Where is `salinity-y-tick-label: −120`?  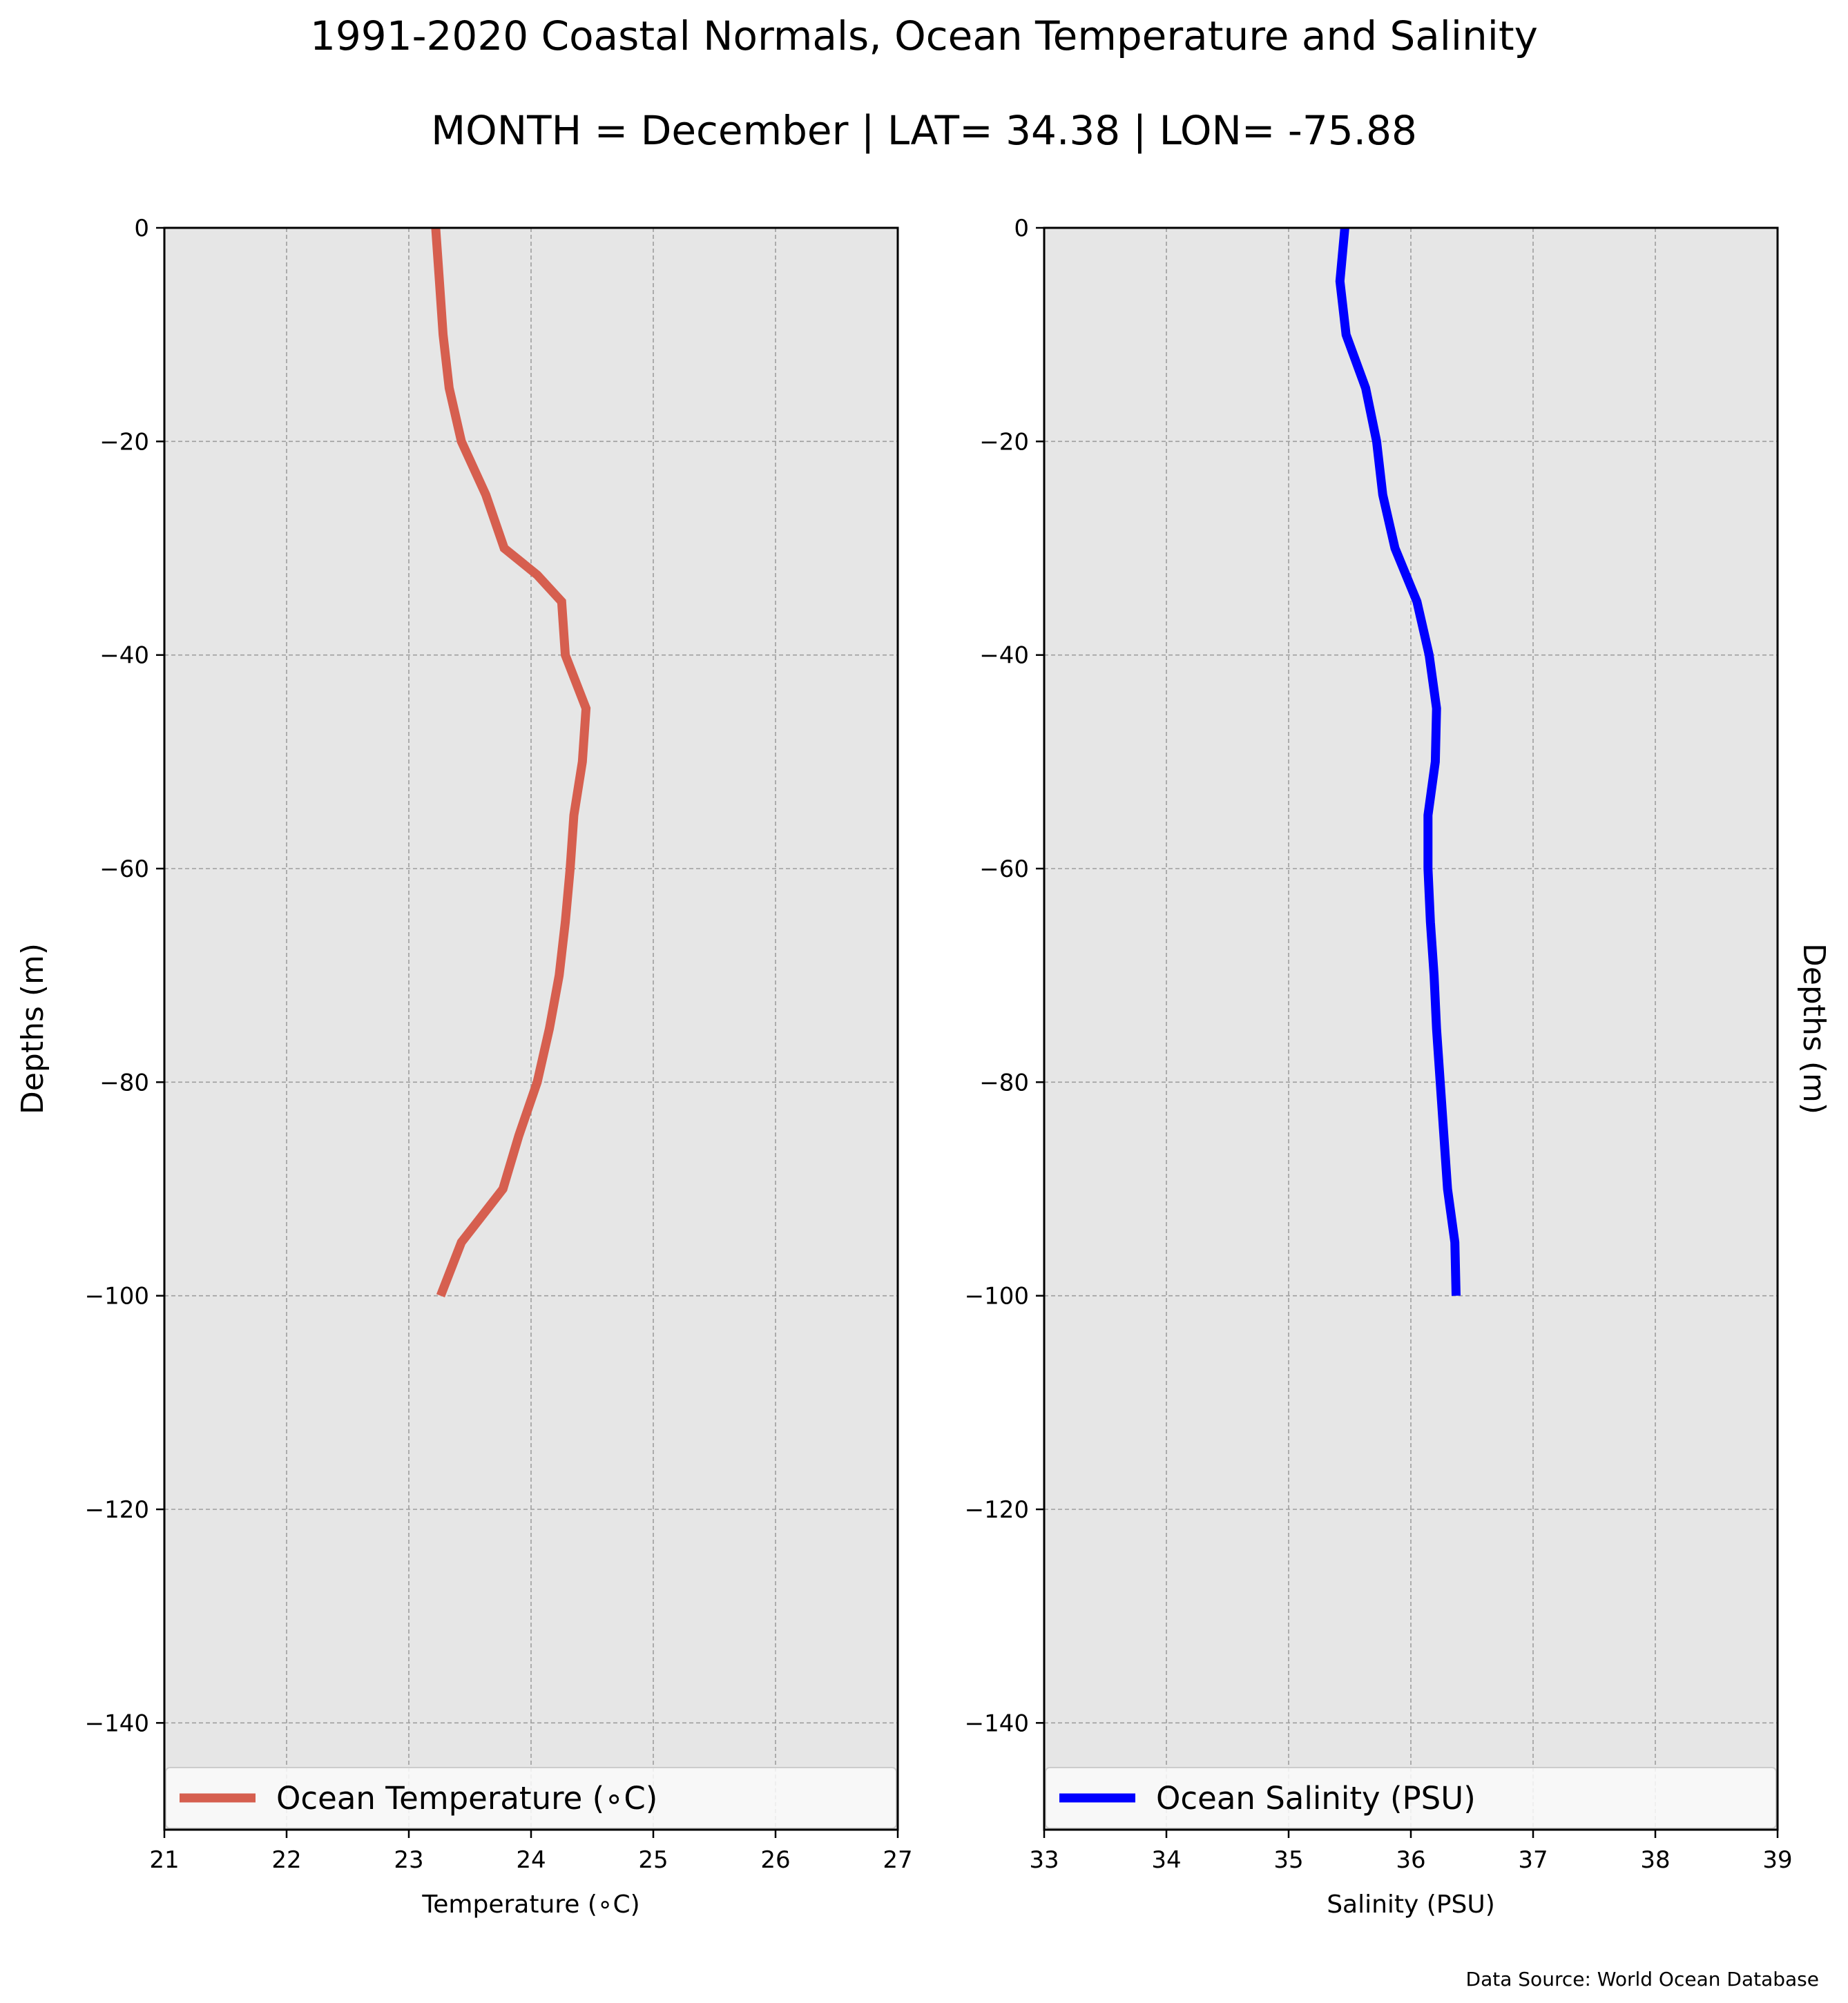 salinity-y-tick-label: −120 is located at coordinates (997, 1510).